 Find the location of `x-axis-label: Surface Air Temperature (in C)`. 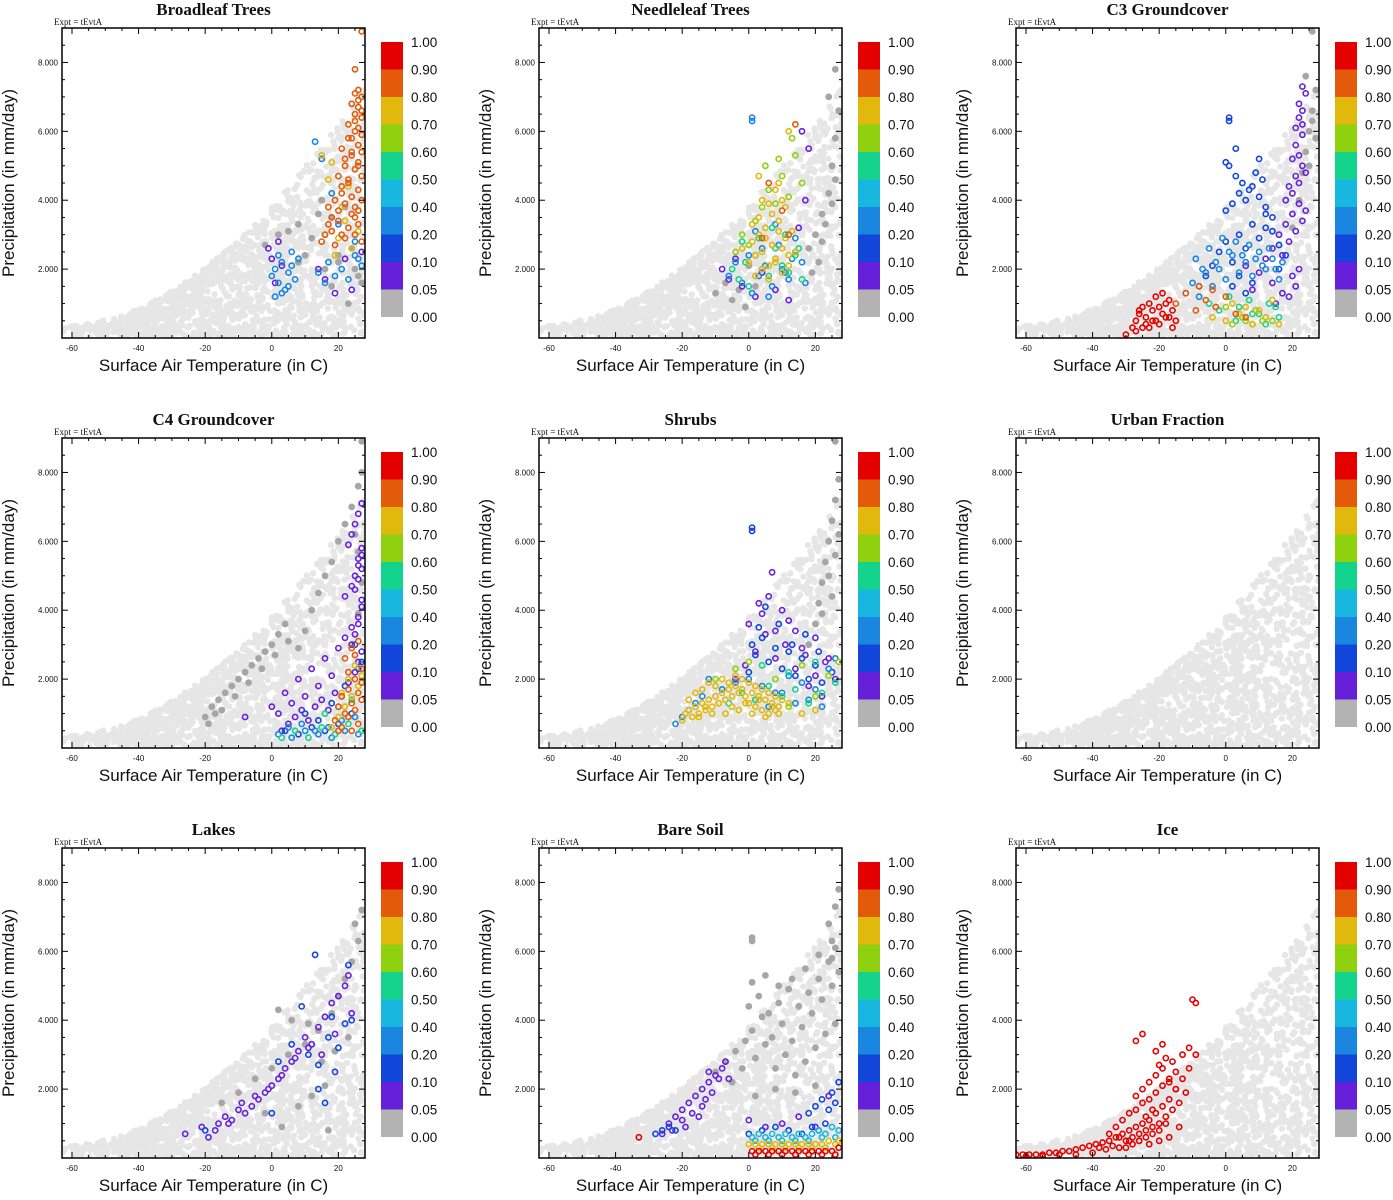

x-axis-label: Surface Air Temperature (in C) is located at coordinates (213, 365).